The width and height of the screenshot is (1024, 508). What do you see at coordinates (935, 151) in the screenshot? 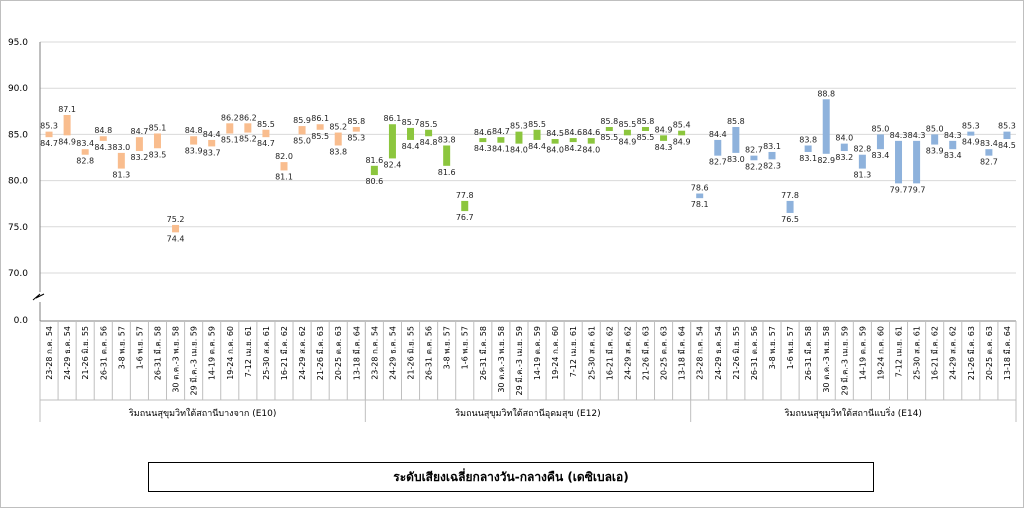
I see `night-value-label: 83.9` at bounding box center [935, 151].